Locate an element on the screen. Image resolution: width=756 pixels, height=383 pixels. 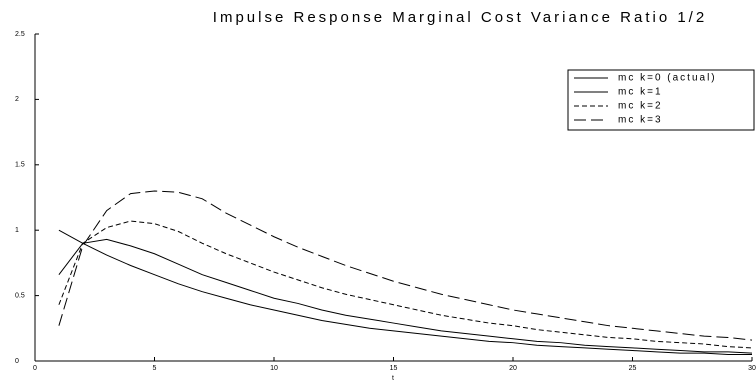
x-axis-label: t is located at coordinates (393, 378).